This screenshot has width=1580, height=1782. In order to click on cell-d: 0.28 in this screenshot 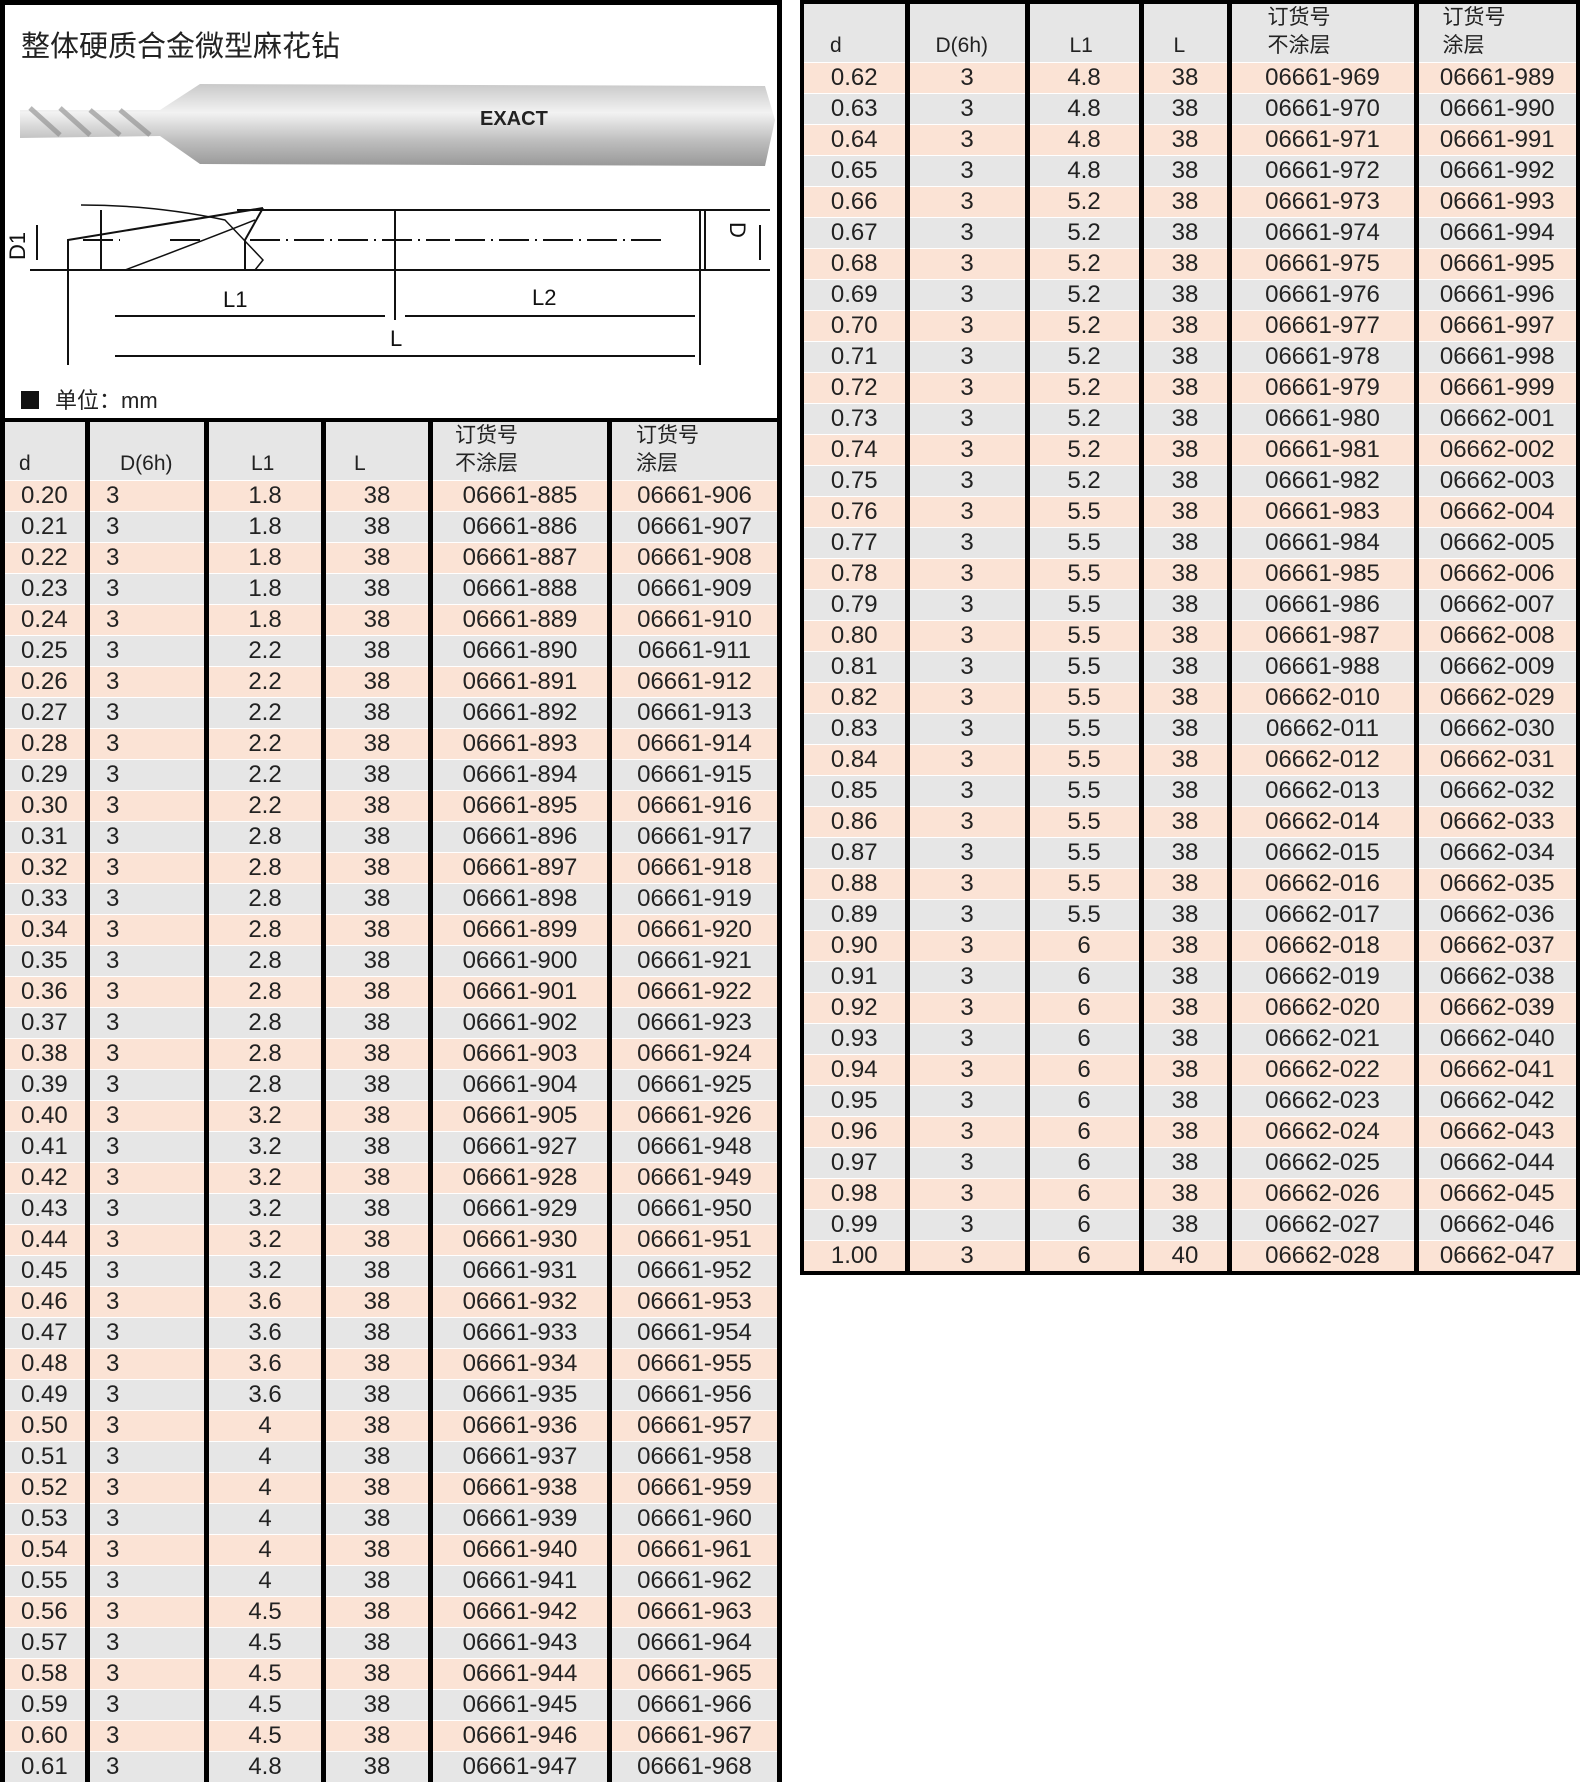, I will do `click(45, 744)`.